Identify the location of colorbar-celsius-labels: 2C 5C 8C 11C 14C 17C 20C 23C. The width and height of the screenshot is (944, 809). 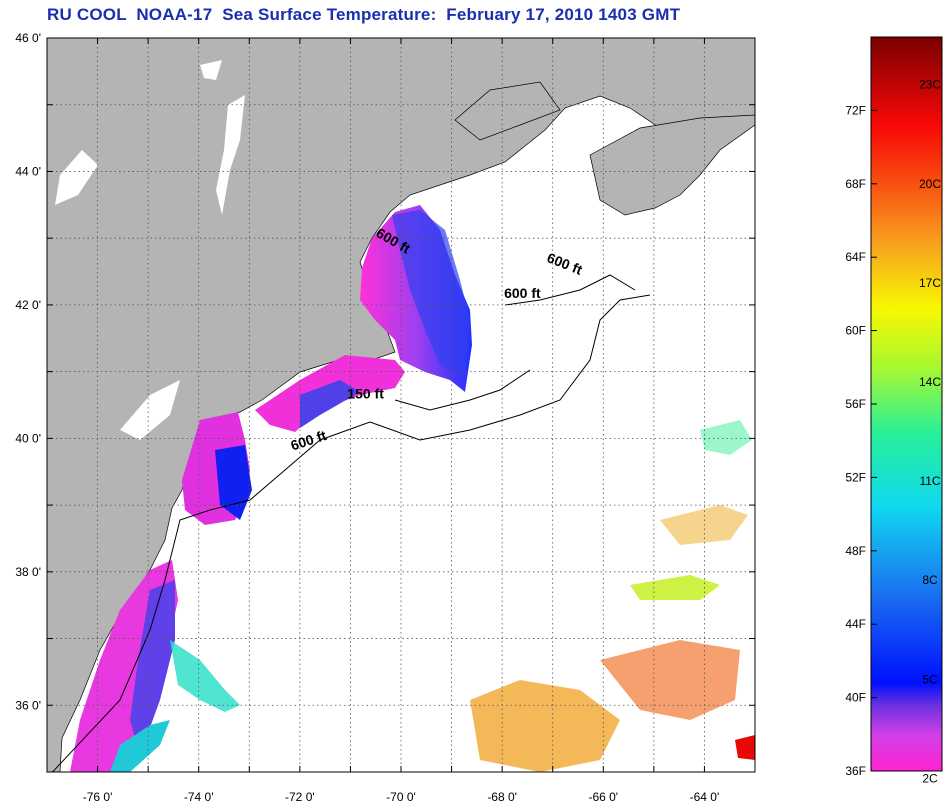
(930, 432).